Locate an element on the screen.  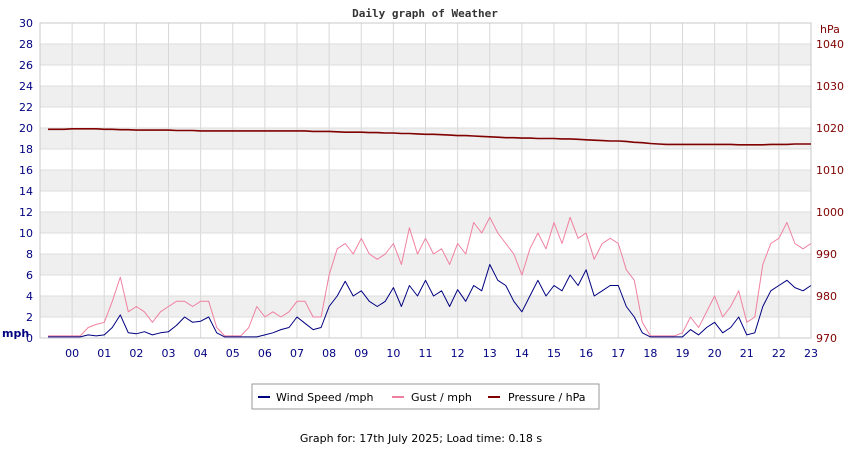
left-axis-unit: mph is located at coordinates (15, 333).